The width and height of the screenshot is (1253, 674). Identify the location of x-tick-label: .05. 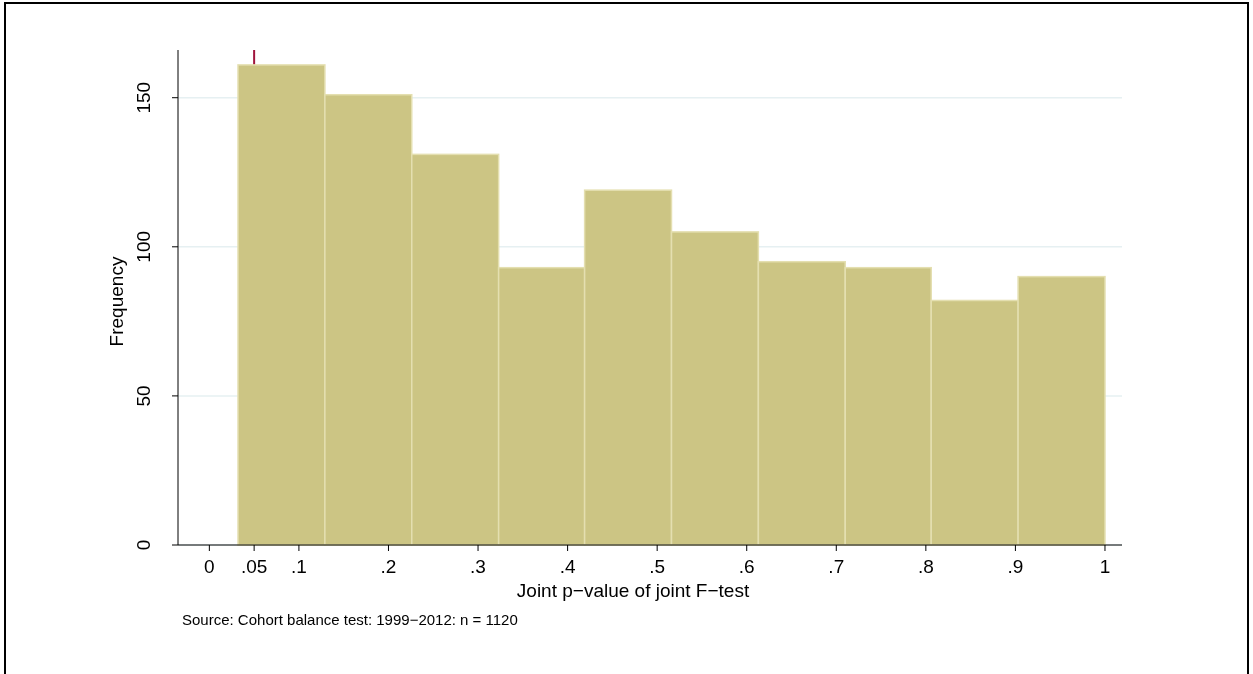
(254, 566).